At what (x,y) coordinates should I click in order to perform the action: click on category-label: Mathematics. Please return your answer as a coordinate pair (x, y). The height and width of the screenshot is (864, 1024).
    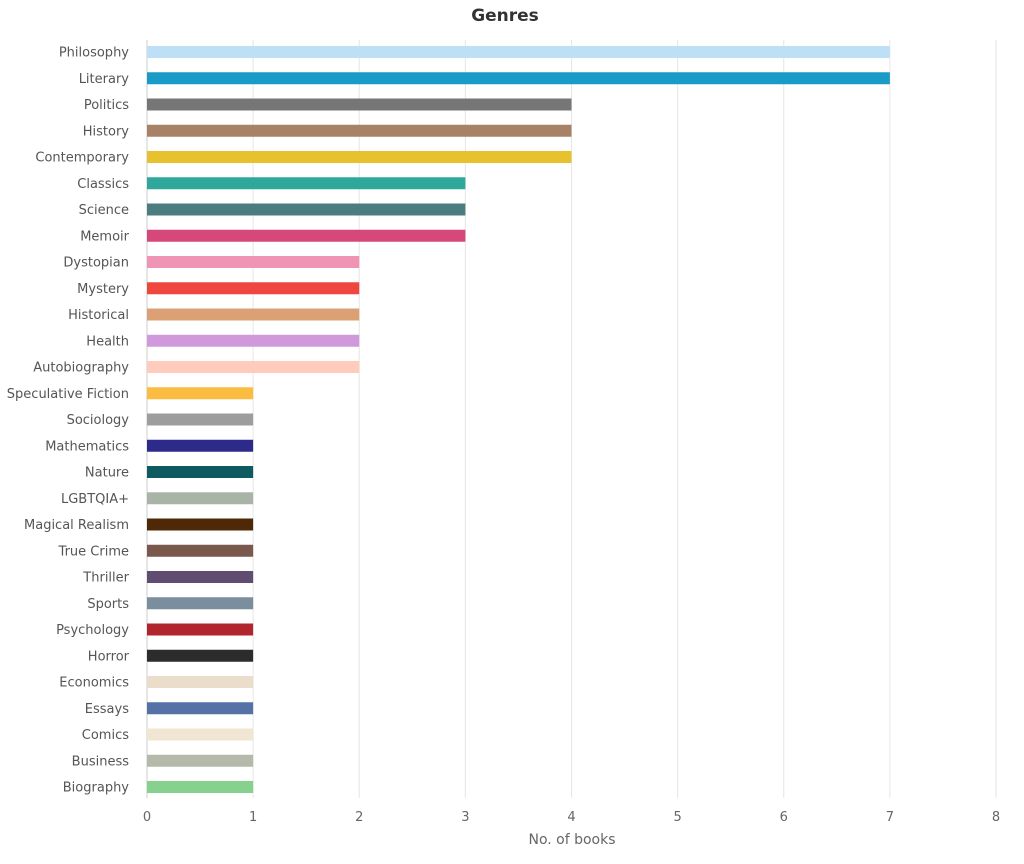
    Looking at the image, I should click on (87, 446).